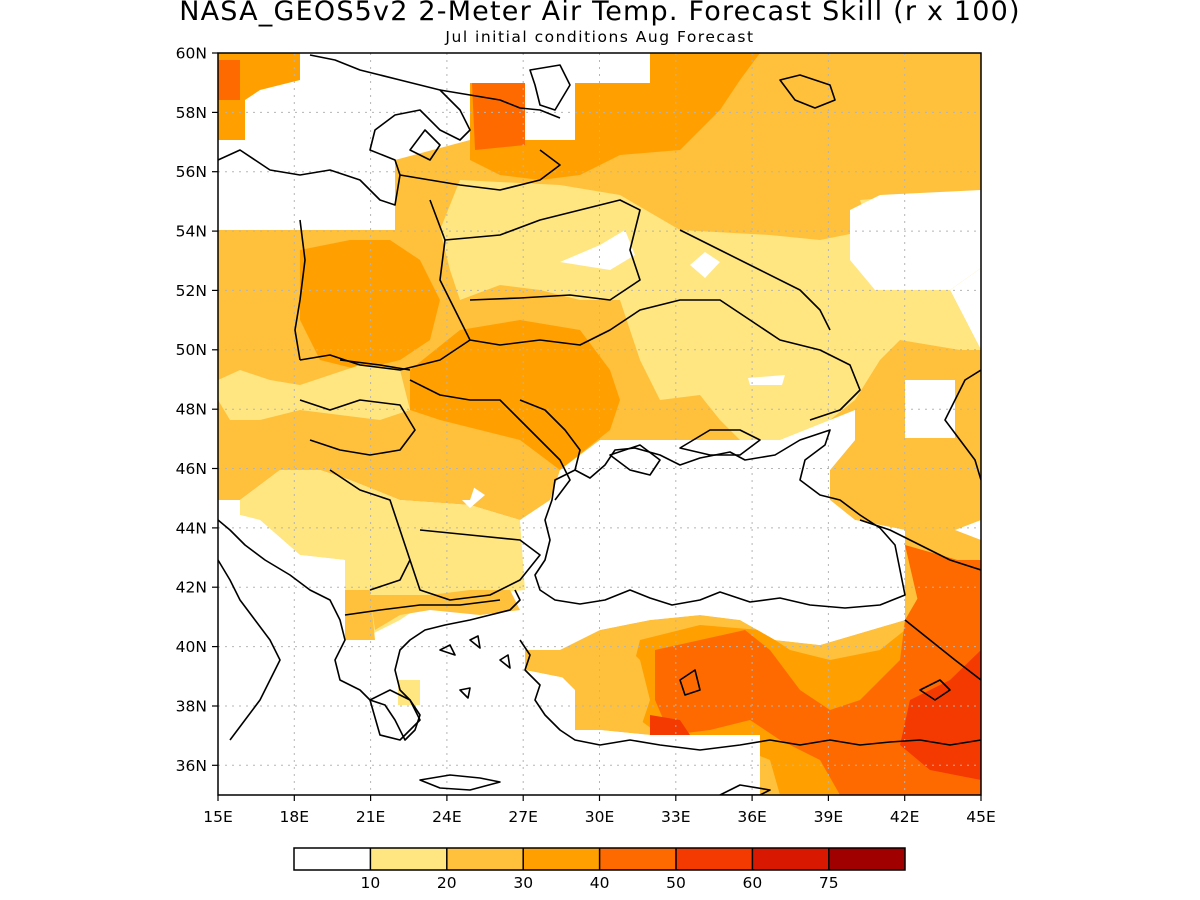 The width and height of the screenshot is (1200, 900). Describe the element at coordinates (295, 817) in the screenshot. I see `x-tick-label: 18E` at that location.